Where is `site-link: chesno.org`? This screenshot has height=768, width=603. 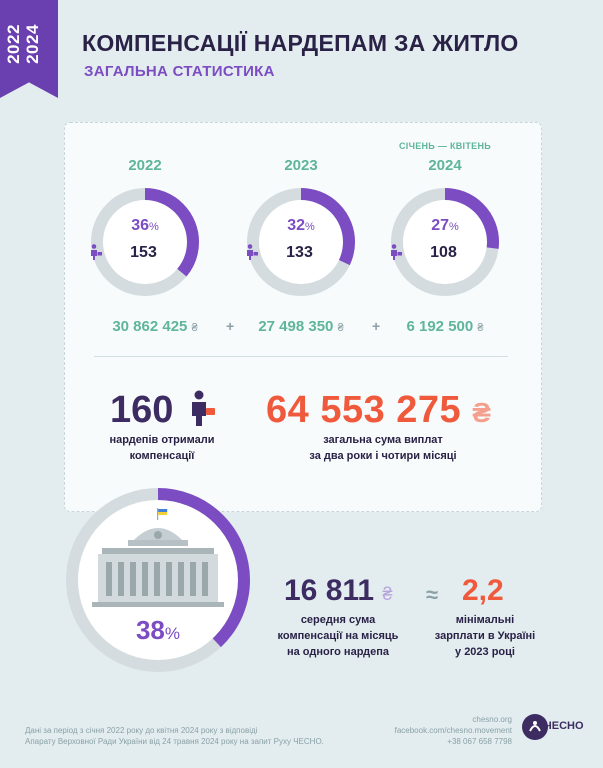
site-link: chesno.org is located at coordinates (492, 719).